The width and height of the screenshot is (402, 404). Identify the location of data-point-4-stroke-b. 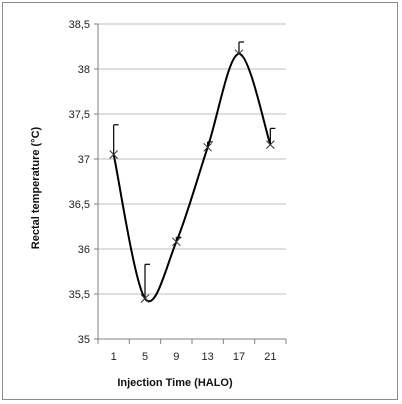
(239, 54).